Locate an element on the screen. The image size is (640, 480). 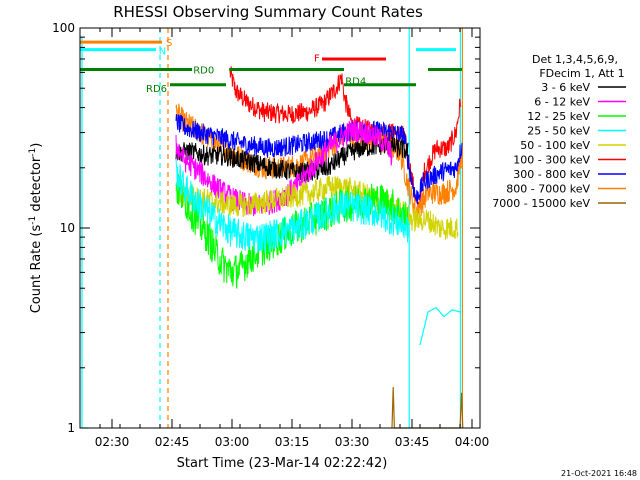
state-flags: SN RD0 RD6 RD4 F is located at coordinates (271, 66).